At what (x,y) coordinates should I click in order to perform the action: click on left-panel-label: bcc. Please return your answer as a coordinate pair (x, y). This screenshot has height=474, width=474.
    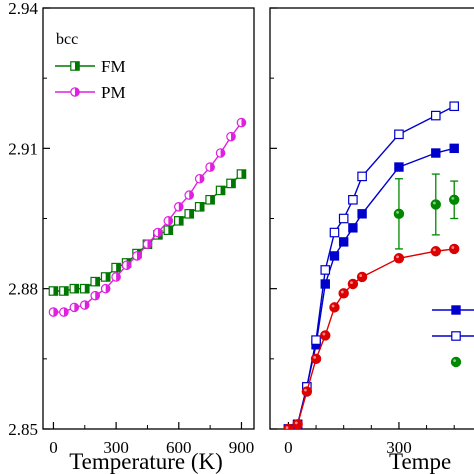
    Looking at the image, I should click on (67, 39).